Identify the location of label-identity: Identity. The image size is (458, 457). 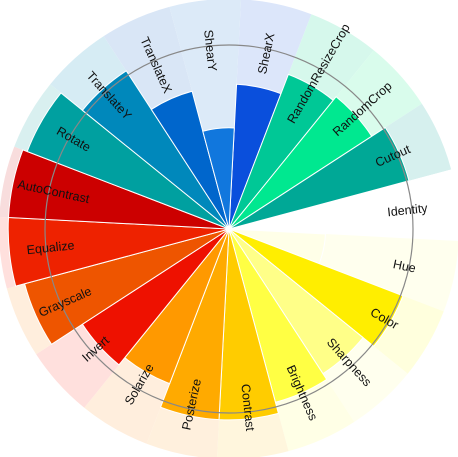
(408, 210).